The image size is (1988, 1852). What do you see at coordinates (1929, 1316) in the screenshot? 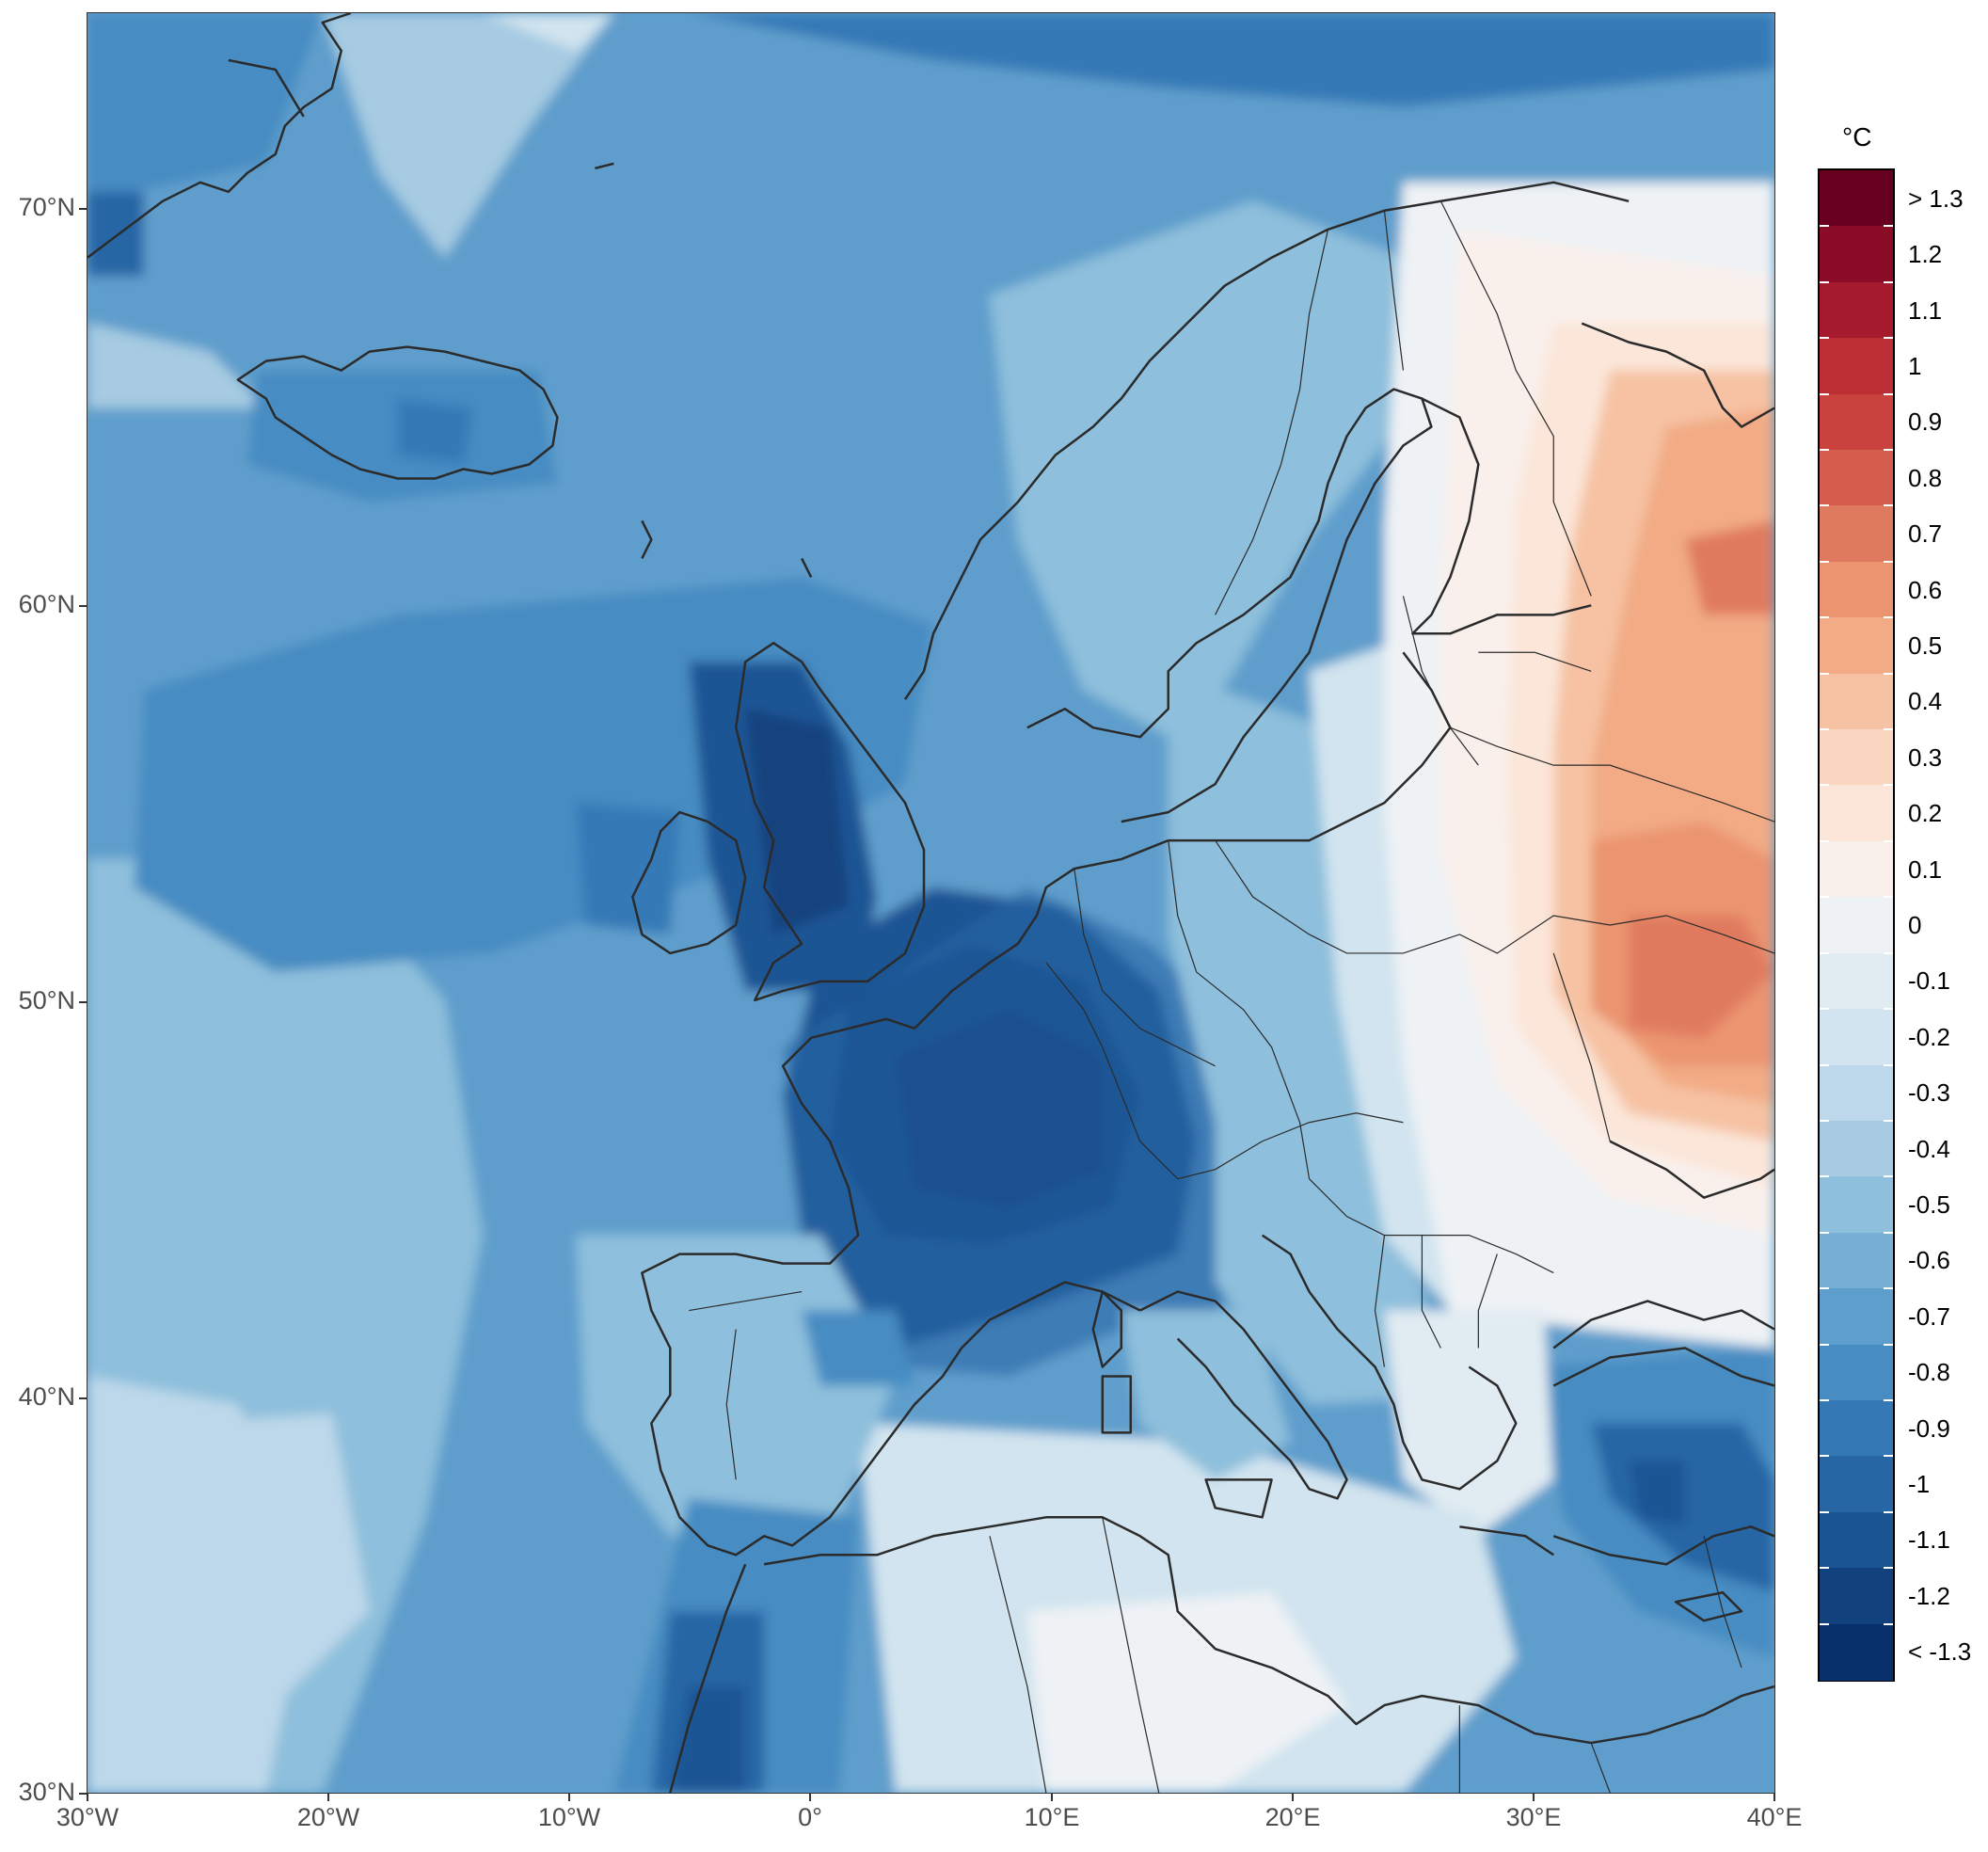
I see `legend-label: -0.7` at bounding box center [1929, 1316].